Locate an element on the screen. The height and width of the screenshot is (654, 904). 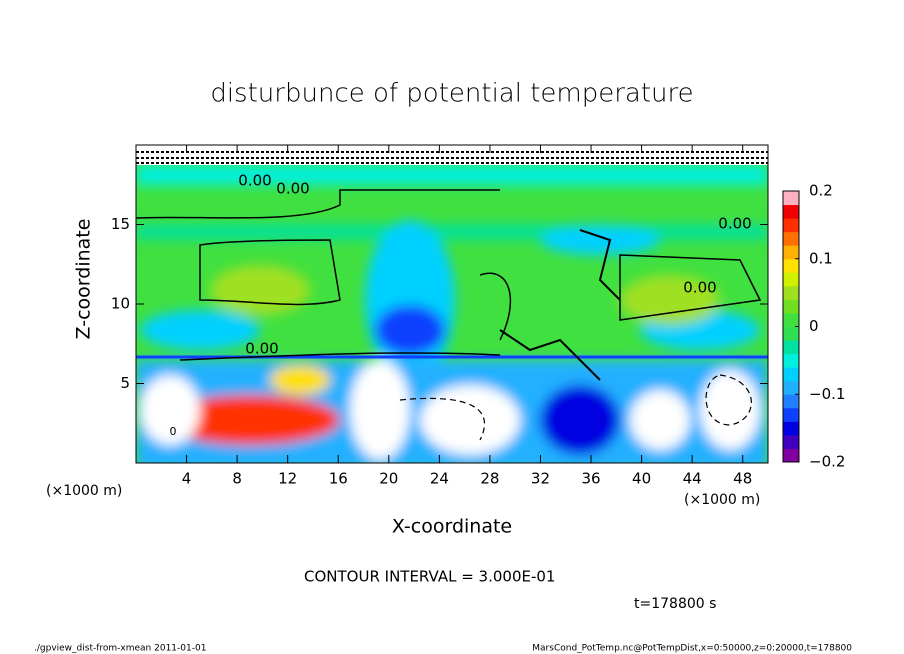
time-label: t=178800 s is located at coordinates (675, 604).